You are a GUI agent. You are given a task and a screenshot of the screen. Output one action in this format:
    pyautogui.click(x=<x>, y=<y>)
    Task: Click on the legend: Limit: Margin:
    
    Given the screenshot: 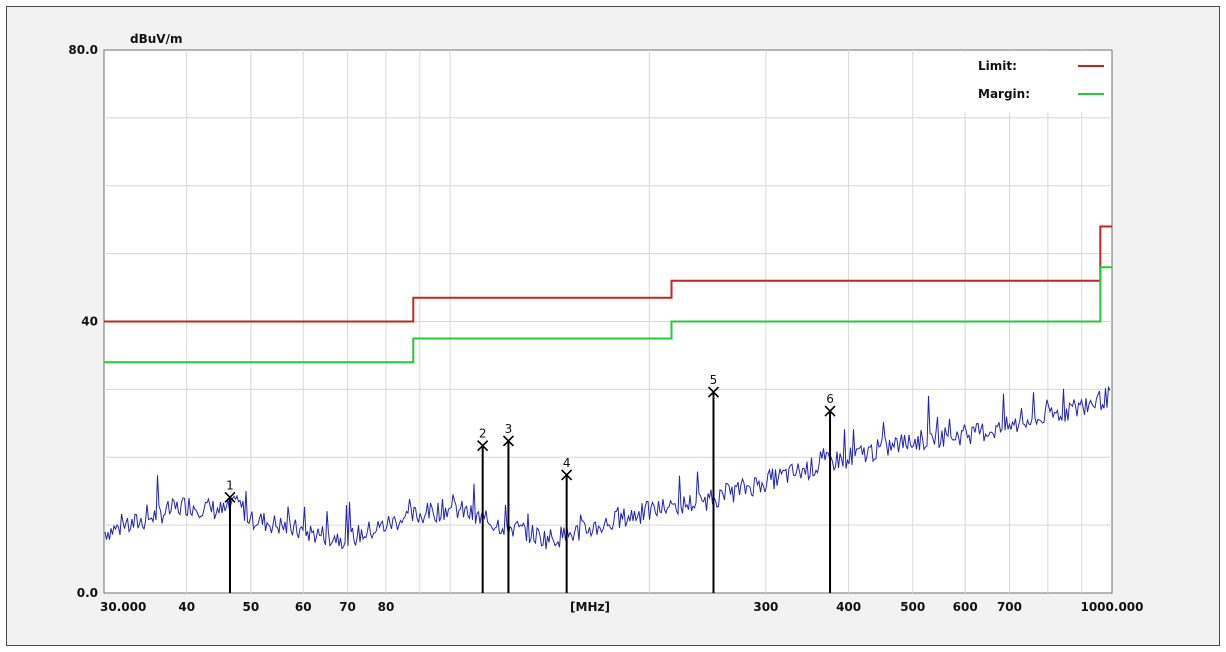 What is the action you would take?
    pyautogui.click(x=1036, y=82)
    